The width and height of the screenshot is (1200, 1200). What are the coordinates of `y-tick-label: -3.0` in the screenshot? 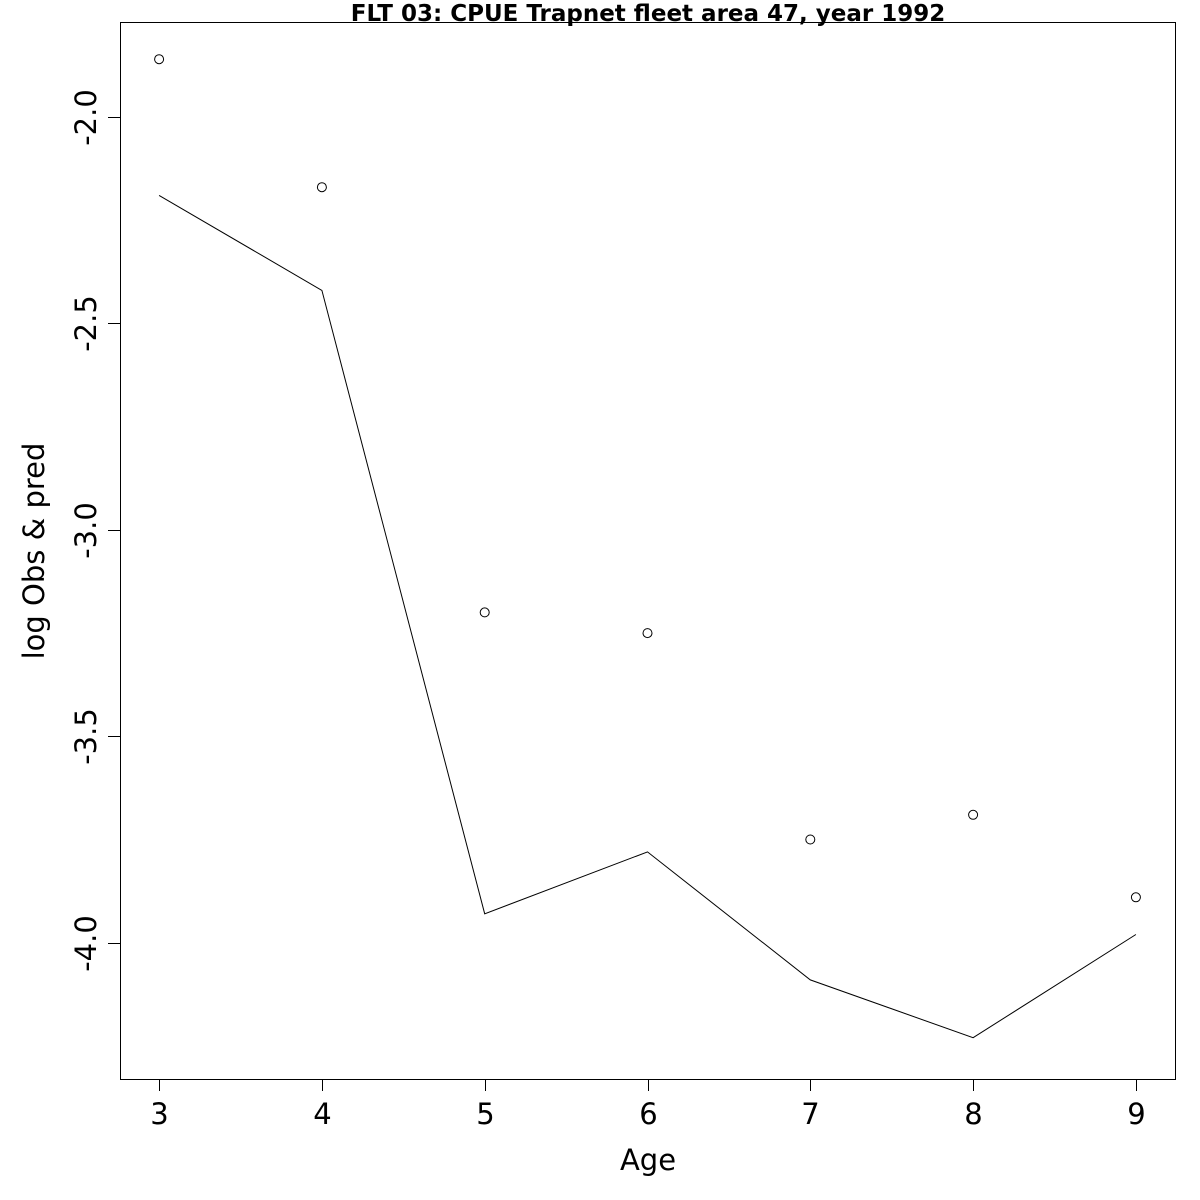 It's located at (86, 530).